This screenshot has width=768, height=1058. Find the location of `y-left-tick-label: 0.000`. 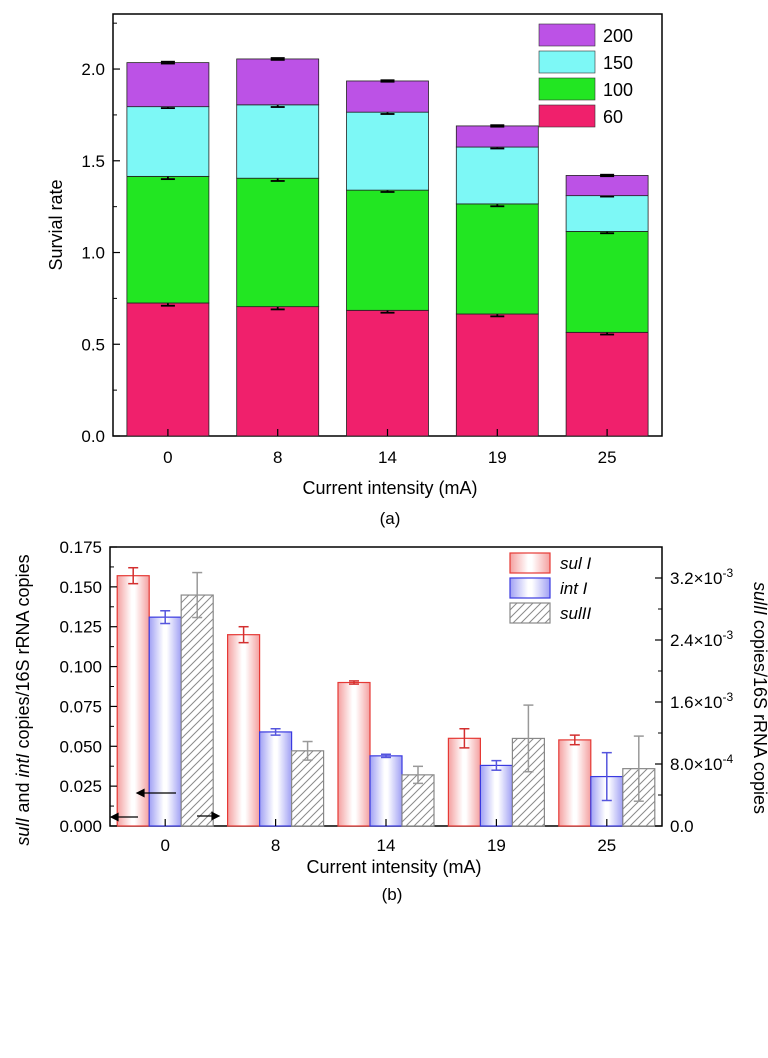

y-left-tick-label: 0.000 is located at coordinates (80, 826).